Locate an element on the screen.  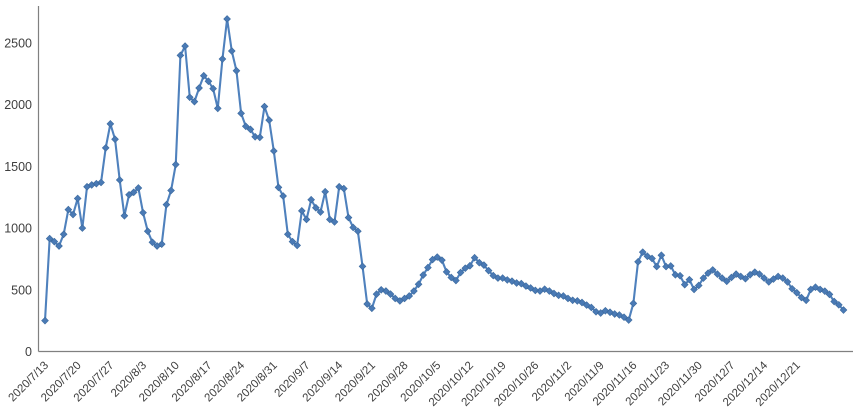
y-tick-label: 2500 is located at coordinates (18, 44).